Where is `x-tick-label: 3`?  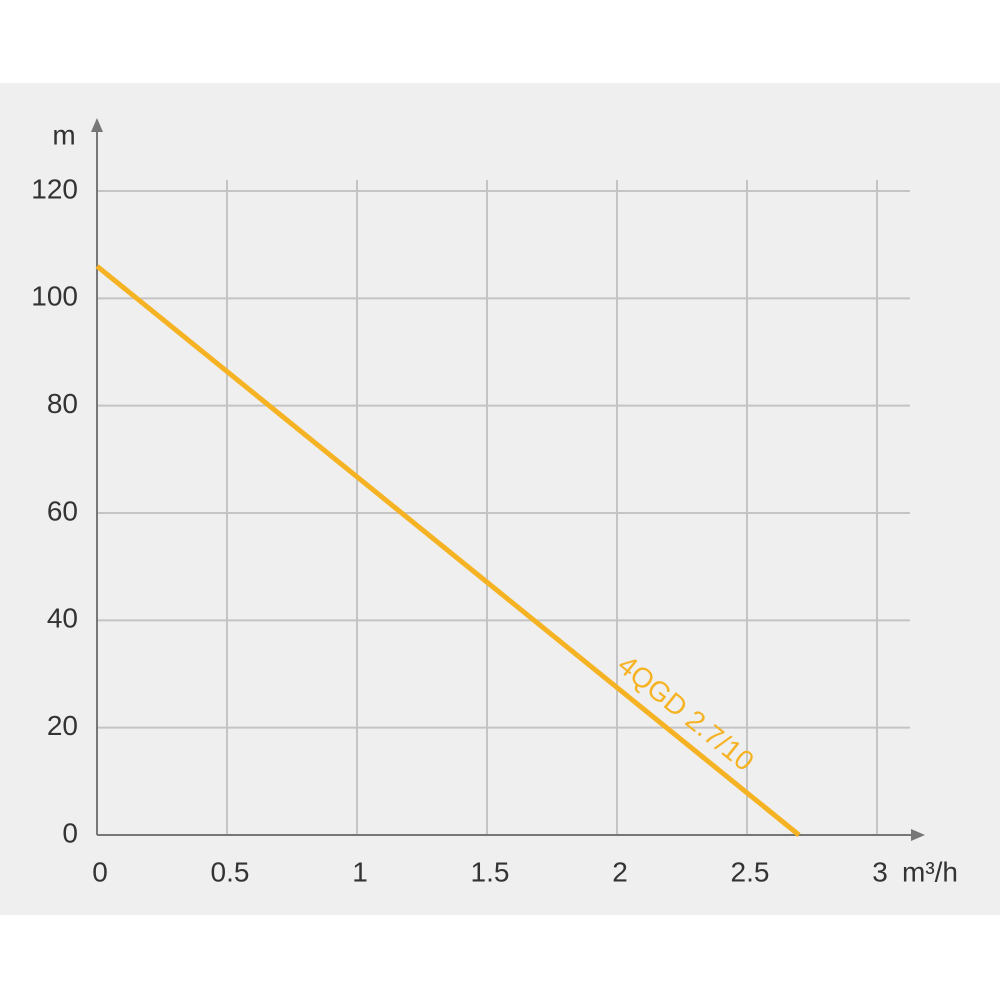
x-tick-label: 3 is located at coordinates (880, 871).